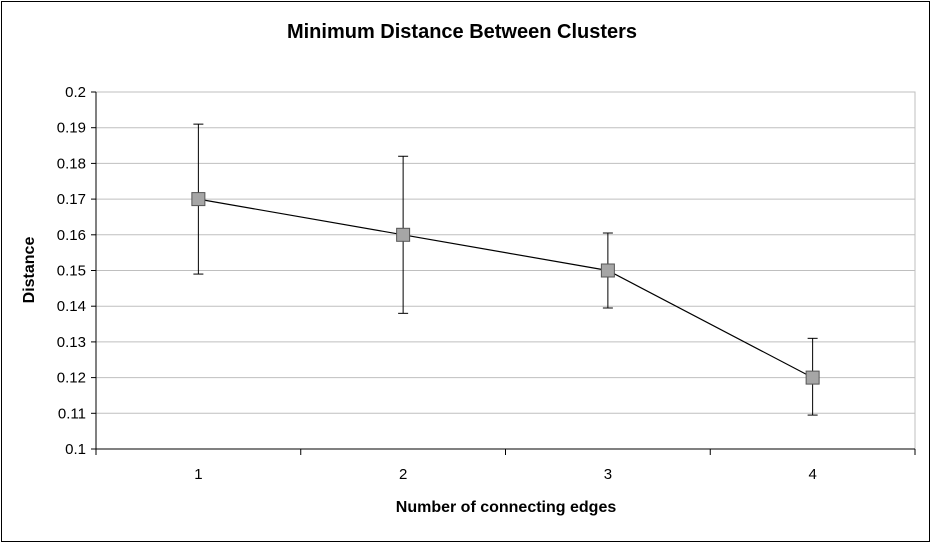  I want to click on x-tick-labels: 1 2 3 4, so click(505, 474).